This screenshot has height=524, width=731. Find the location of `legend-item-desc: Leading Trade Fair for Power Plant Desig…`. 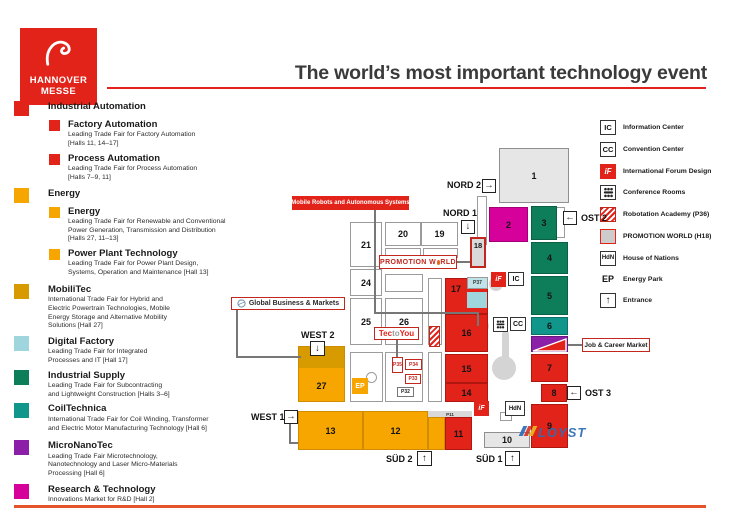

legend-item-desc: Leading Trade Fair for Power Plant Desig… is located at coordinates (138, 268).